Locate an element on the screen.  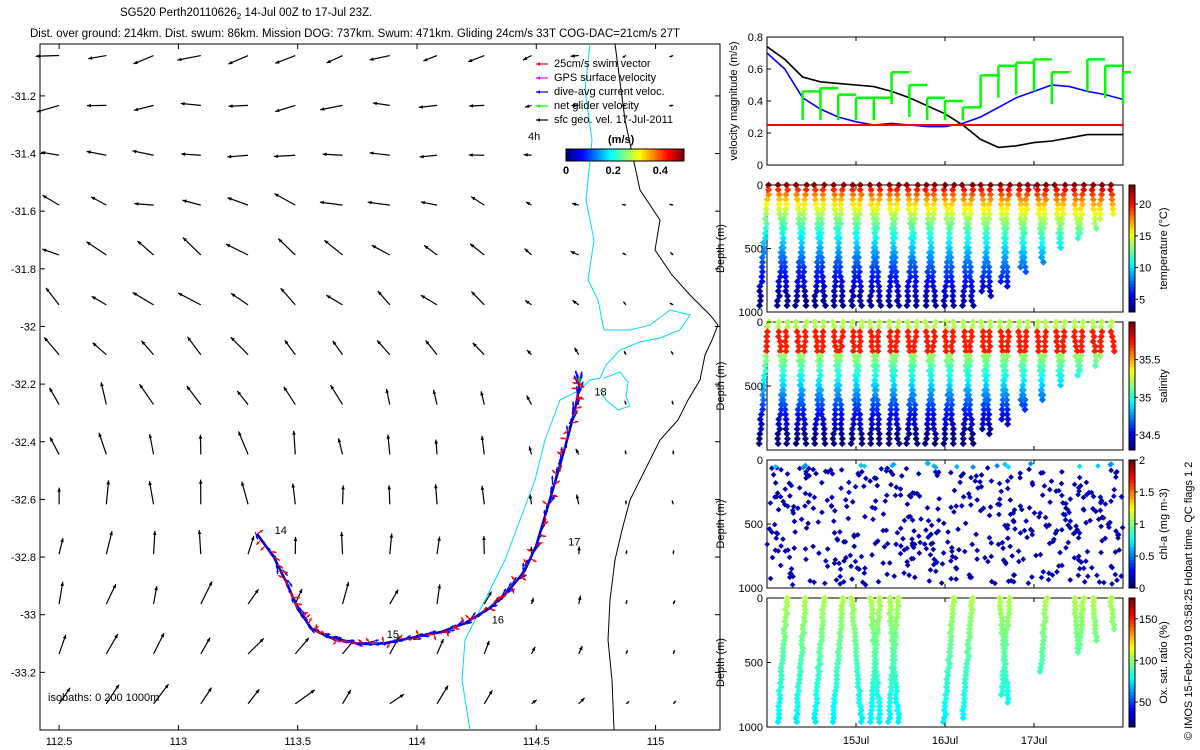
y-tick-label: 1000 is located at coordinates (751, 728).